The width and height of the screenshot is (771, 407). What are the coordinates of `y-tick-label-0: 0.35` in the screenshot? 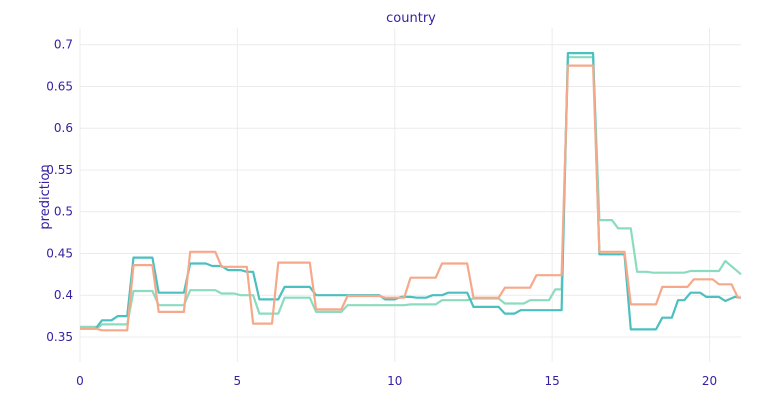 It's located at (59, 337).